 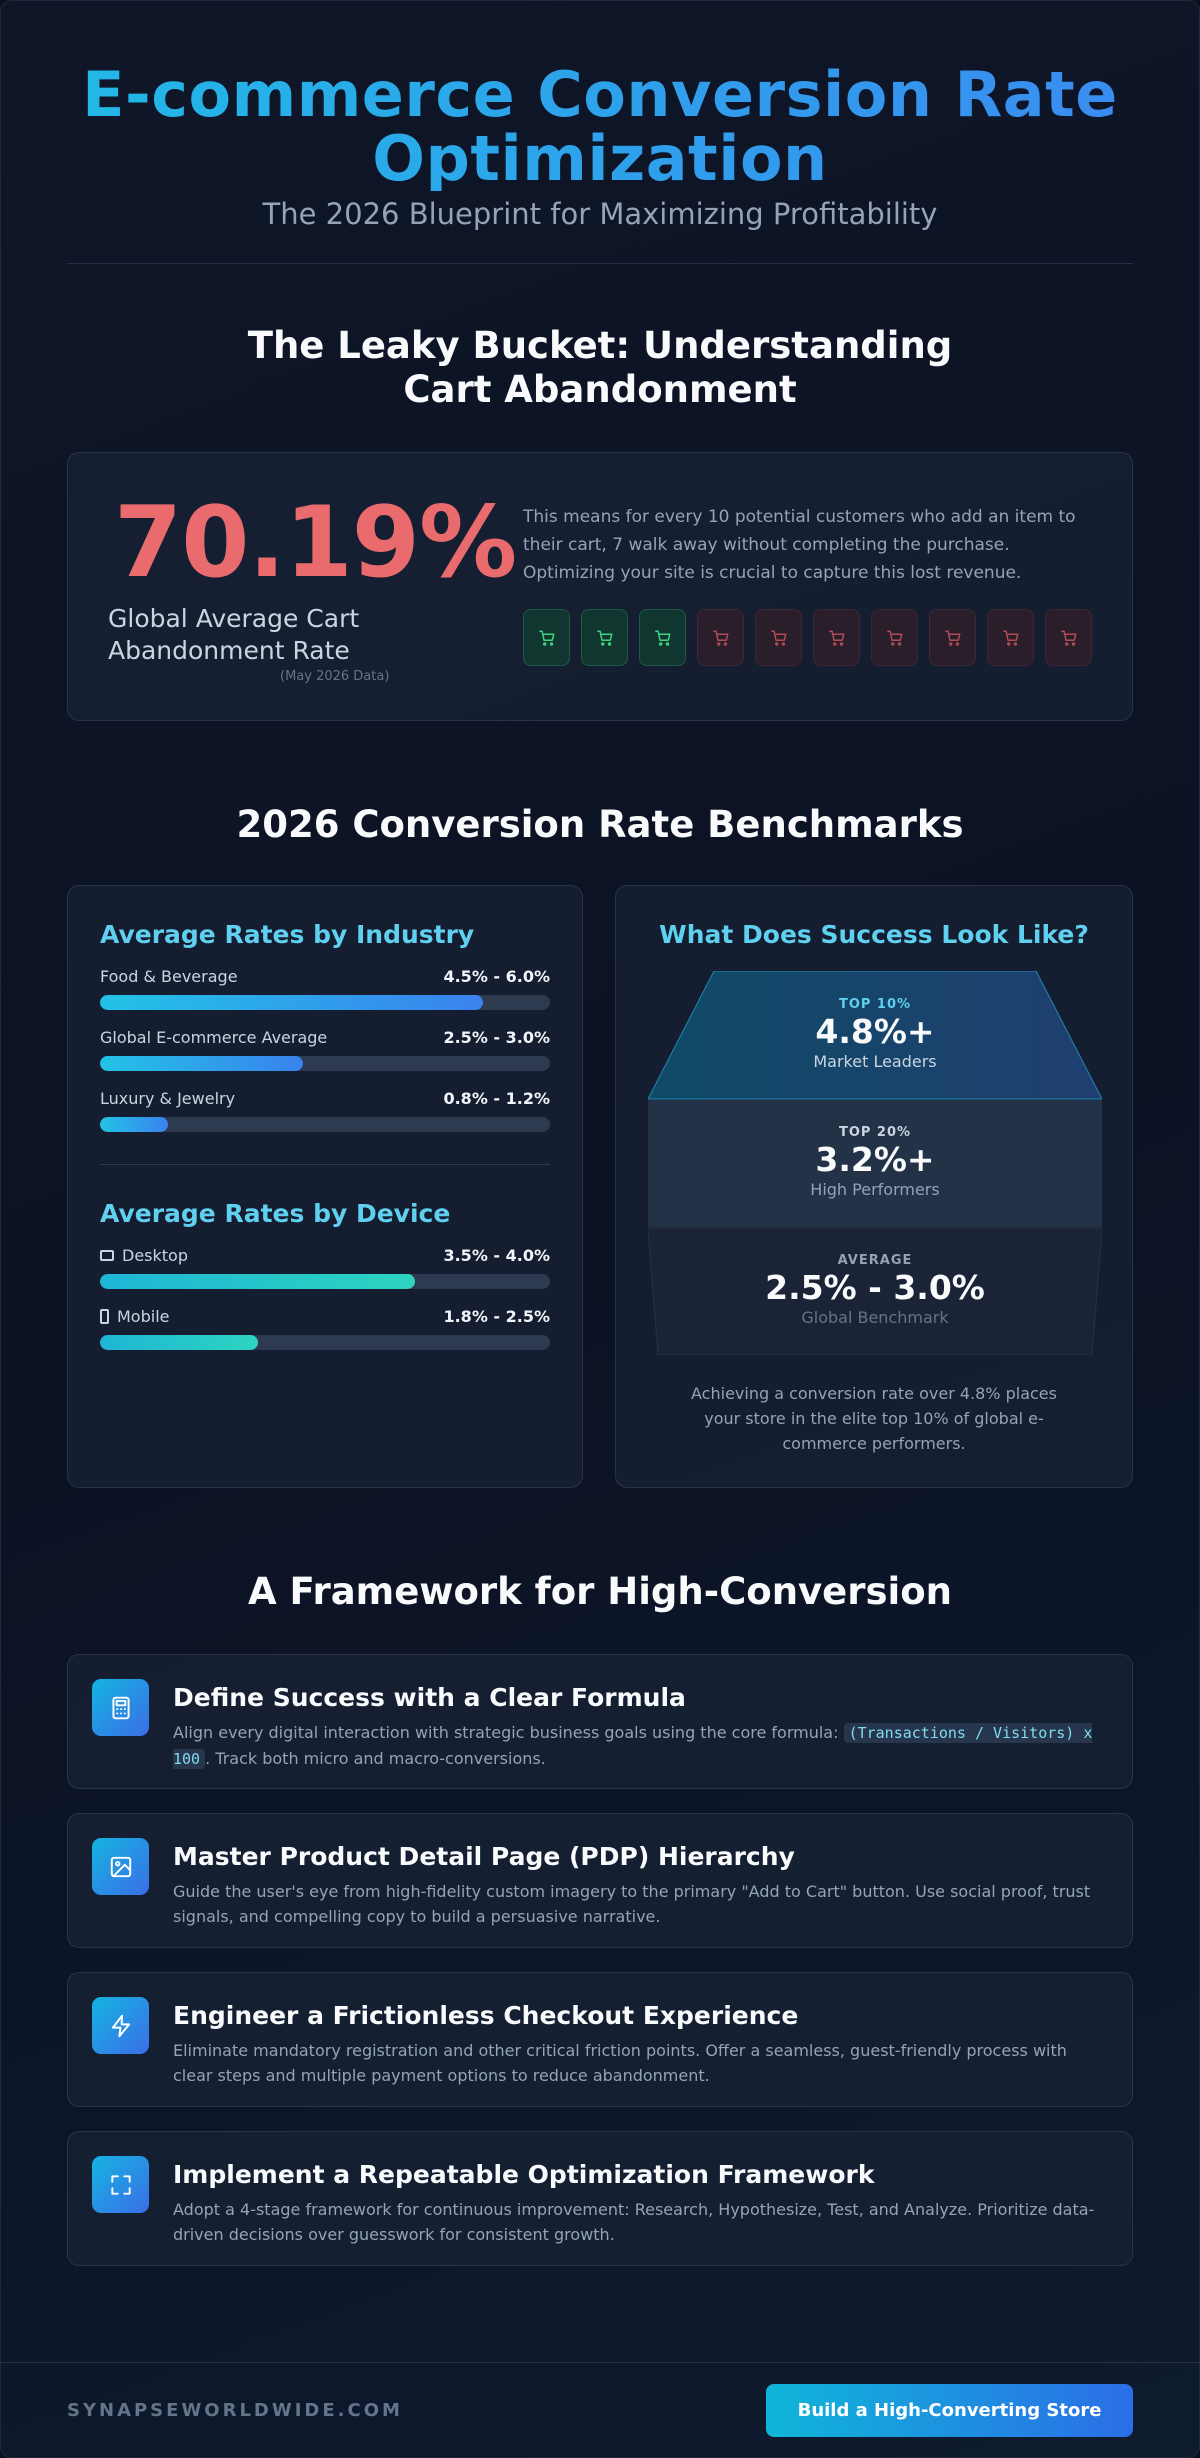 What do you see at coordinates (234, 634) in the screenshot?
I see `abandonment-rate-label: Global Average Cart Abandonment Rate` at bounding box center [234, 634].